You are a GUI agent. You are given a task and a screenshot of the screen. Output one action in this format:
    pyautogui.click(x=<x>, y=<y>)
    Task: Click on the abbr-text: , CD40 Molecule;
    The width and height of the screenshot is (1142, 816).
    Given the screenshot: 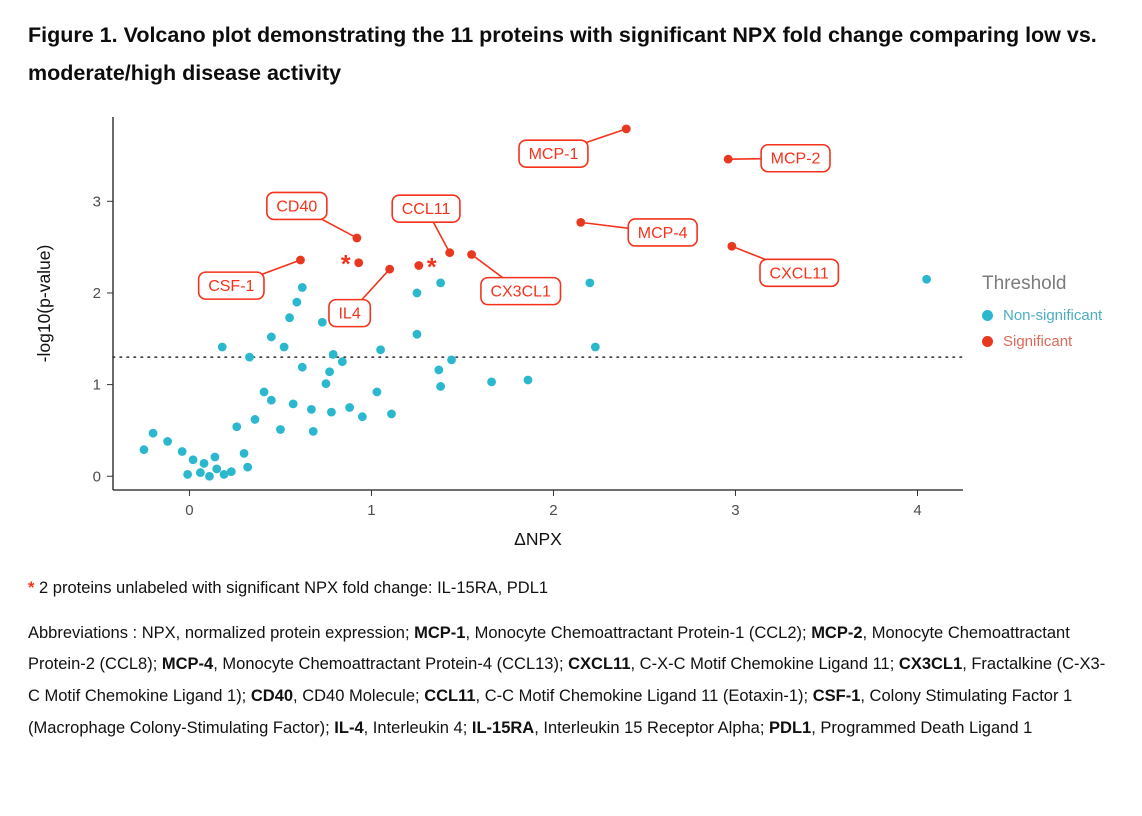 What is the action you would take?
    pyautogui.click(x=359, y=695)
    